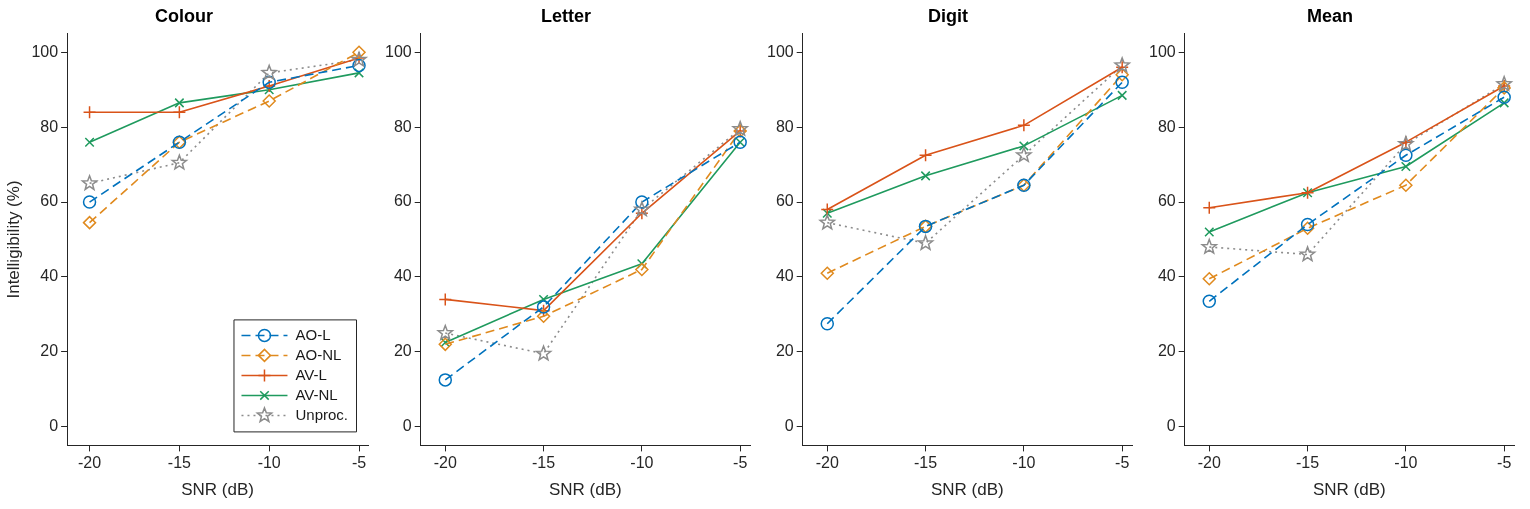 Image resolution: width=1530 pixels, height=509 pixels. What do you see at coordinates (313, 334) in the screenshot?
I see `legend-label: AO-L` at bounding box center [313, 334].